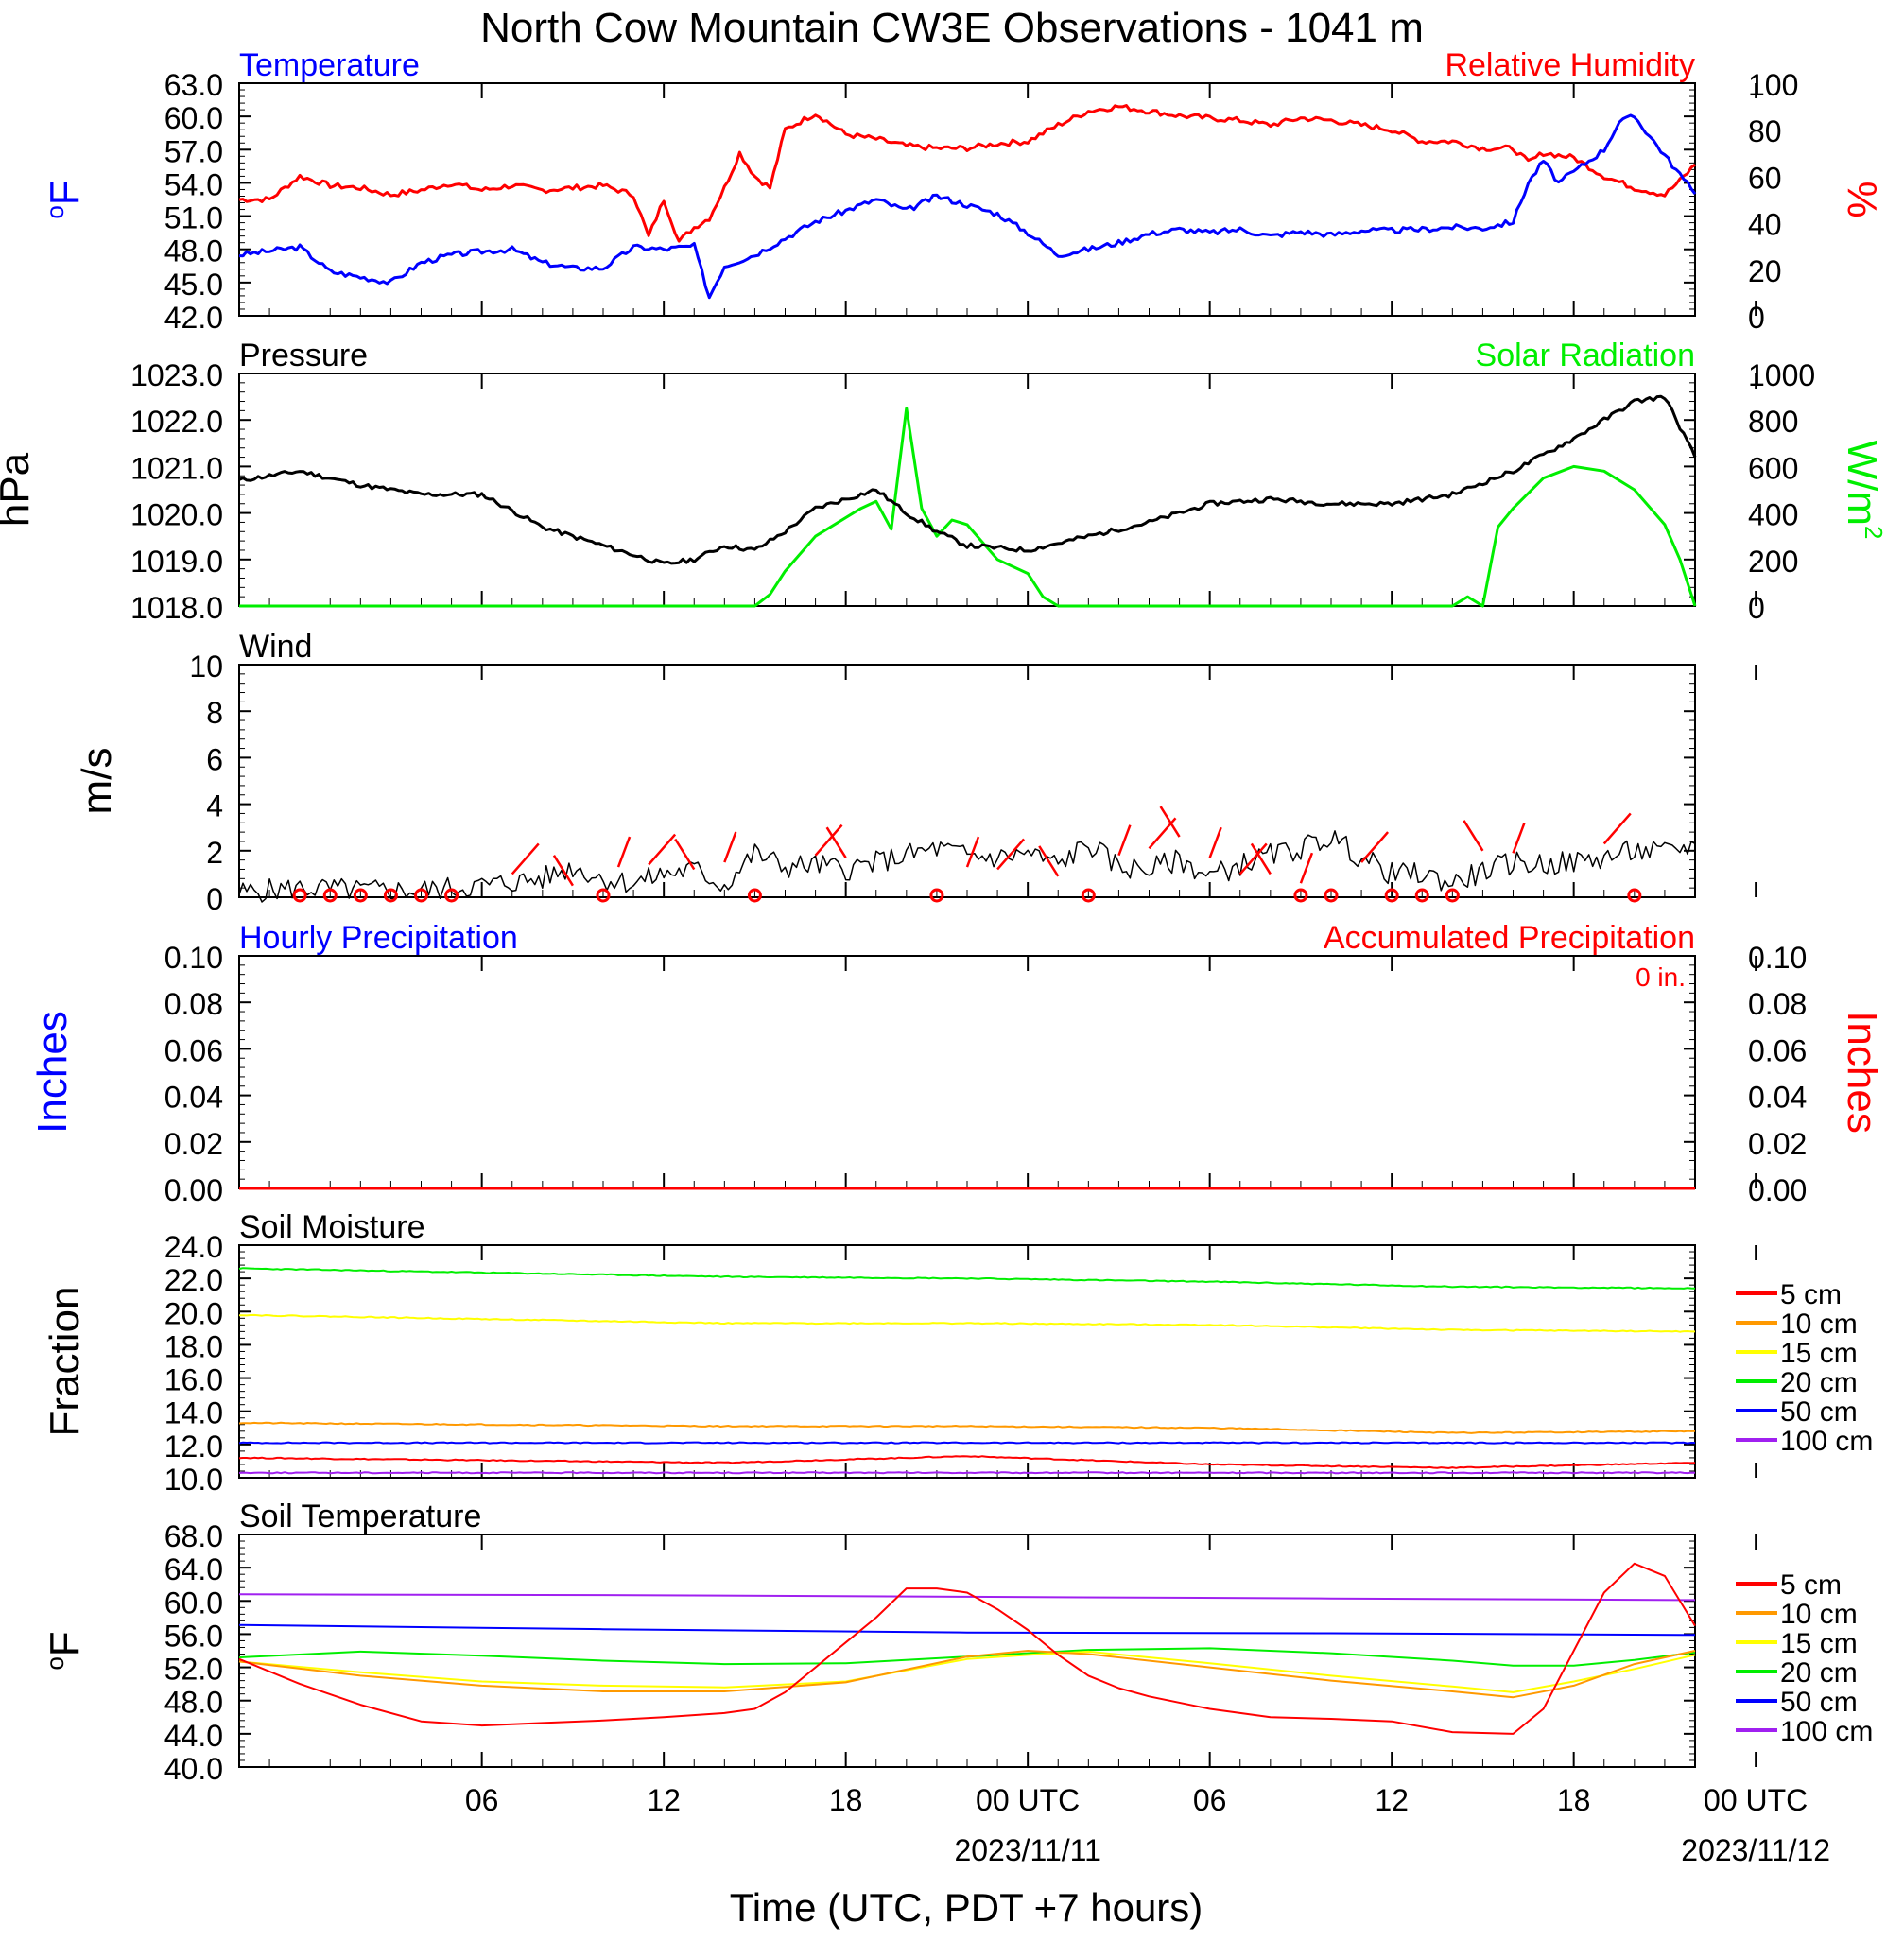 The image size is (1904, 1941). Describe the element at coordinates (1862, 199) in the screenshot. I see `temp-rh-right-unit: %` at that location.